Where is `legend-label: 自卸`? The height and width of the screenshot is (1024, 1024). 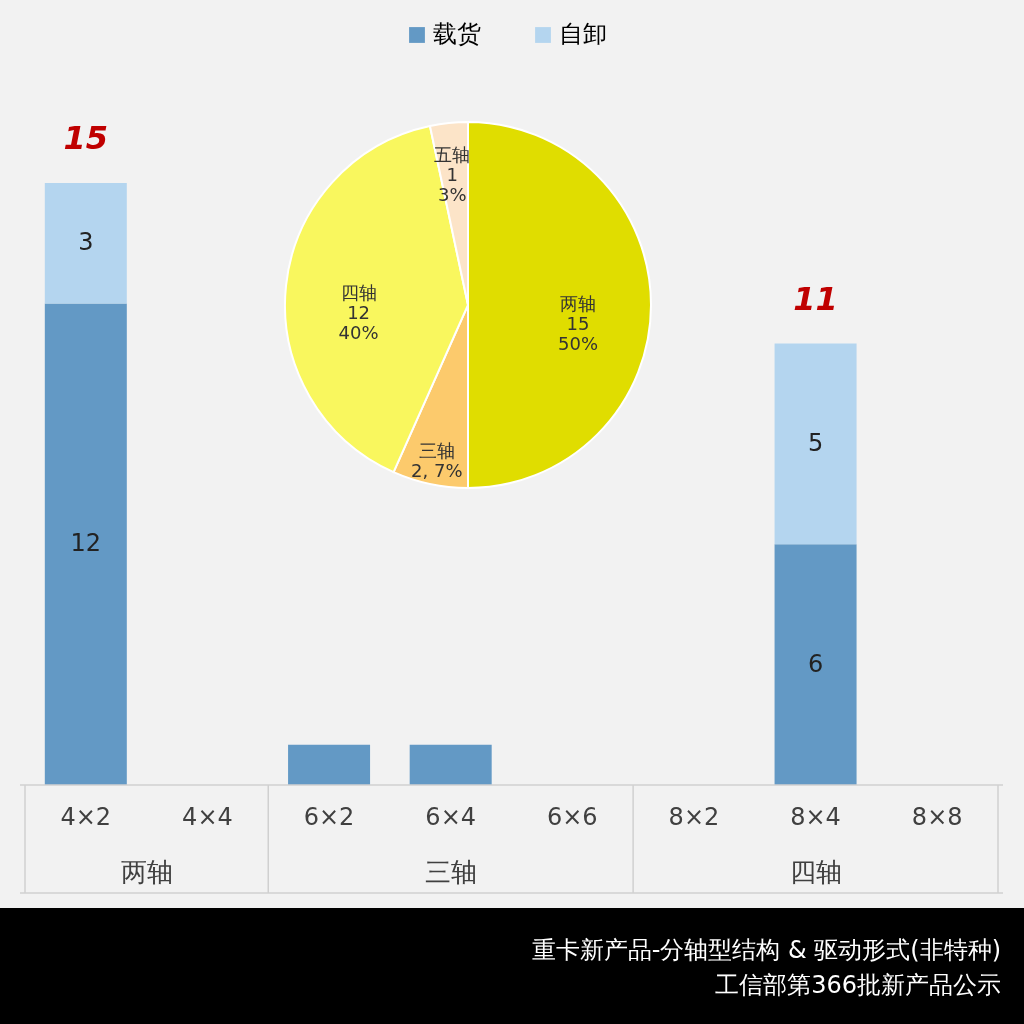
legend-label: 自卸 is located at coordinates (583, 34).